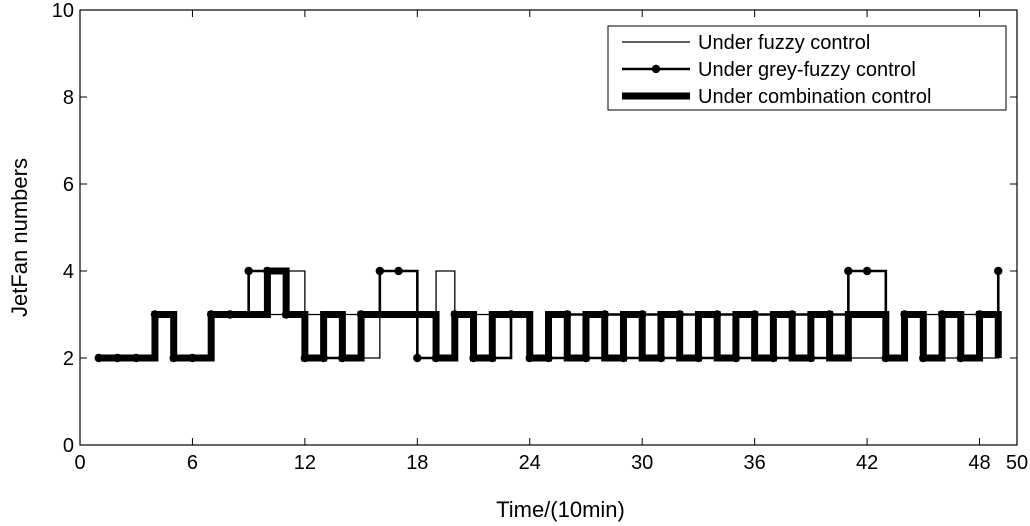 The height and width of the screenshot is (526, 1030). I want to click on series-line, so click(548, 314).